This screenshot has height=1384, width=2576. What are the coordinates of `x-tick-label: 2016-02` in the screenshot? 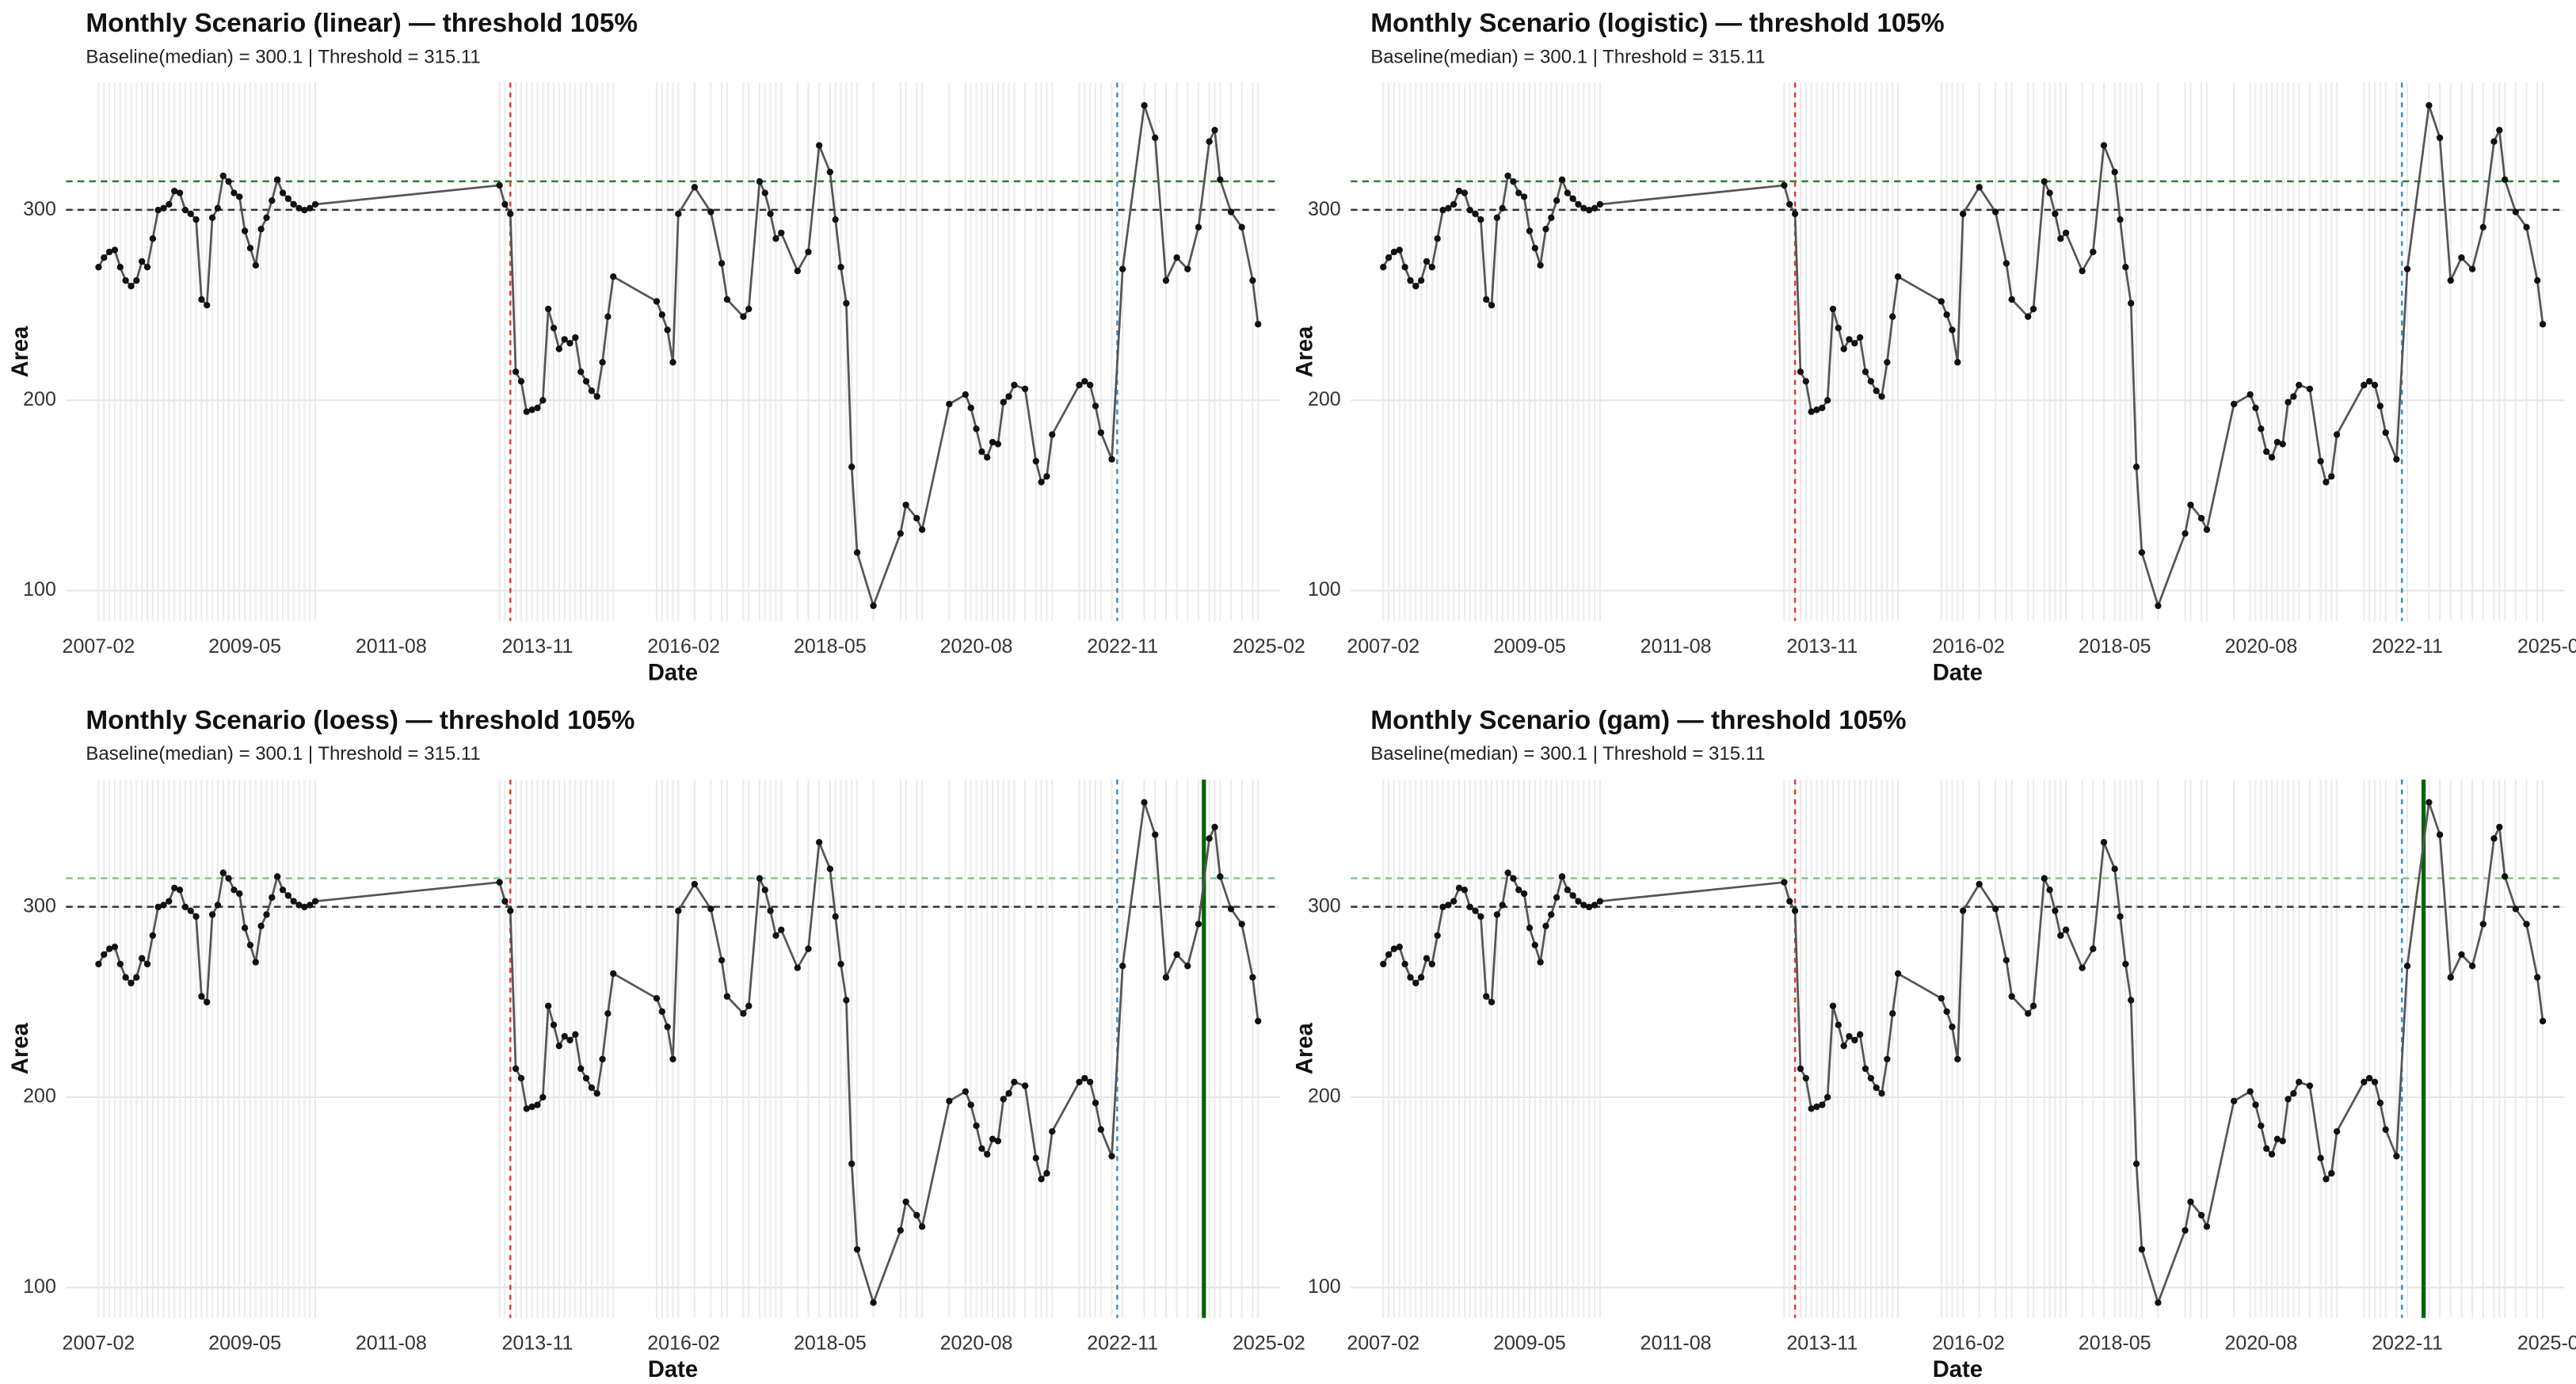 It's located at (1968, 646).